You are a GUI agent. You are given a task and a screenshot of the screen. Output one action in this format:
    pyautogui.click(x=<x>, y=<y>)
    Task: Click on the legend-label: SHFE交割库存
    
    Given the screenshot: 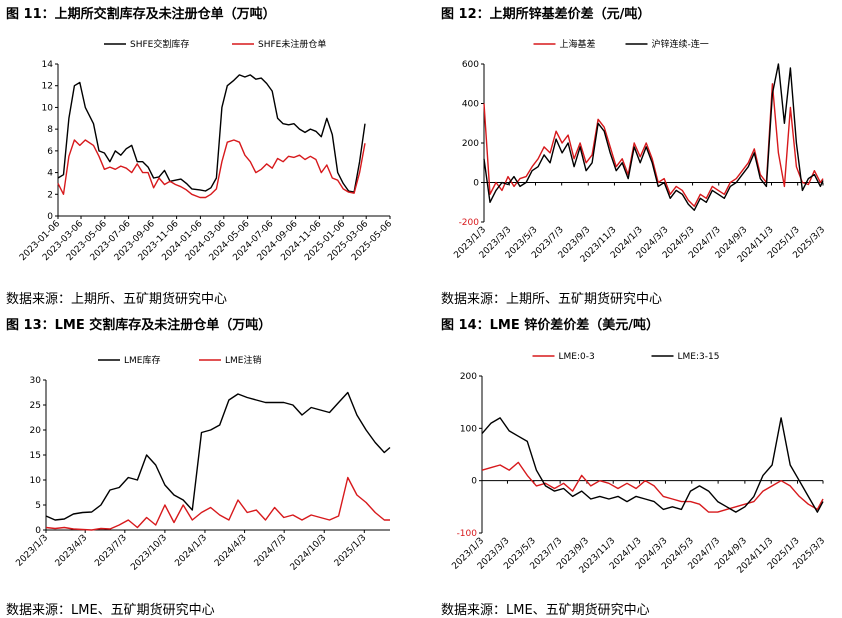 What is the action you would take?
    pyautogui.click(x=159, y=44)
    